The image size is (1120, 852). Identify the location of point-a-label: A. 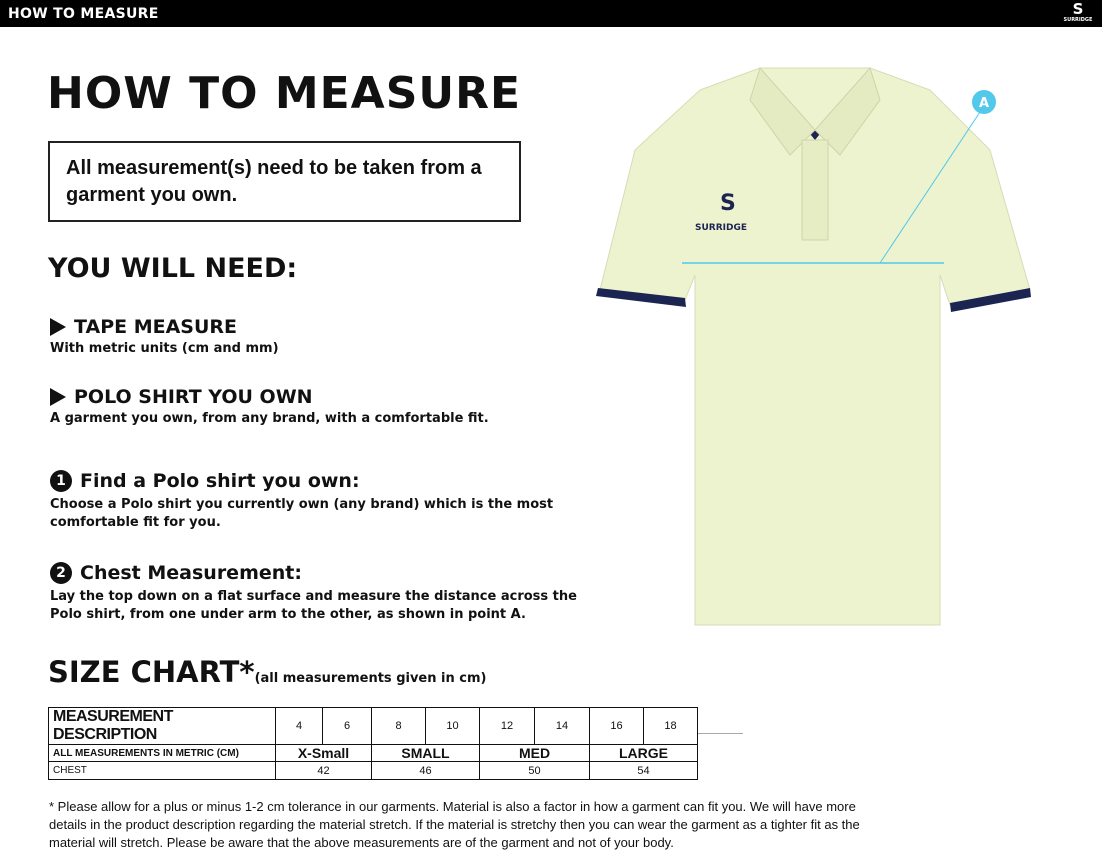
(984, 103).